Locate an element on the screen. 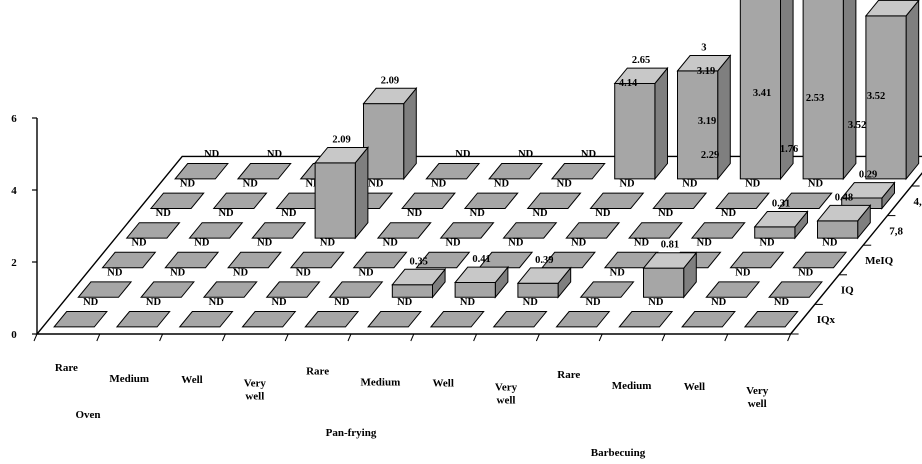 Image resolution: width=922 pixels, height=464 pixels. value-label: 2.65 is located at coordinates (641, 60).